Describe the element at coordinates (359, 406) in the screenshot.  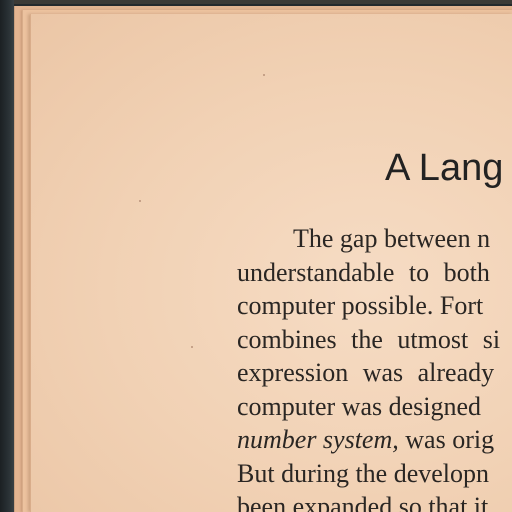
I see `text-span: computer was designed` at that location.